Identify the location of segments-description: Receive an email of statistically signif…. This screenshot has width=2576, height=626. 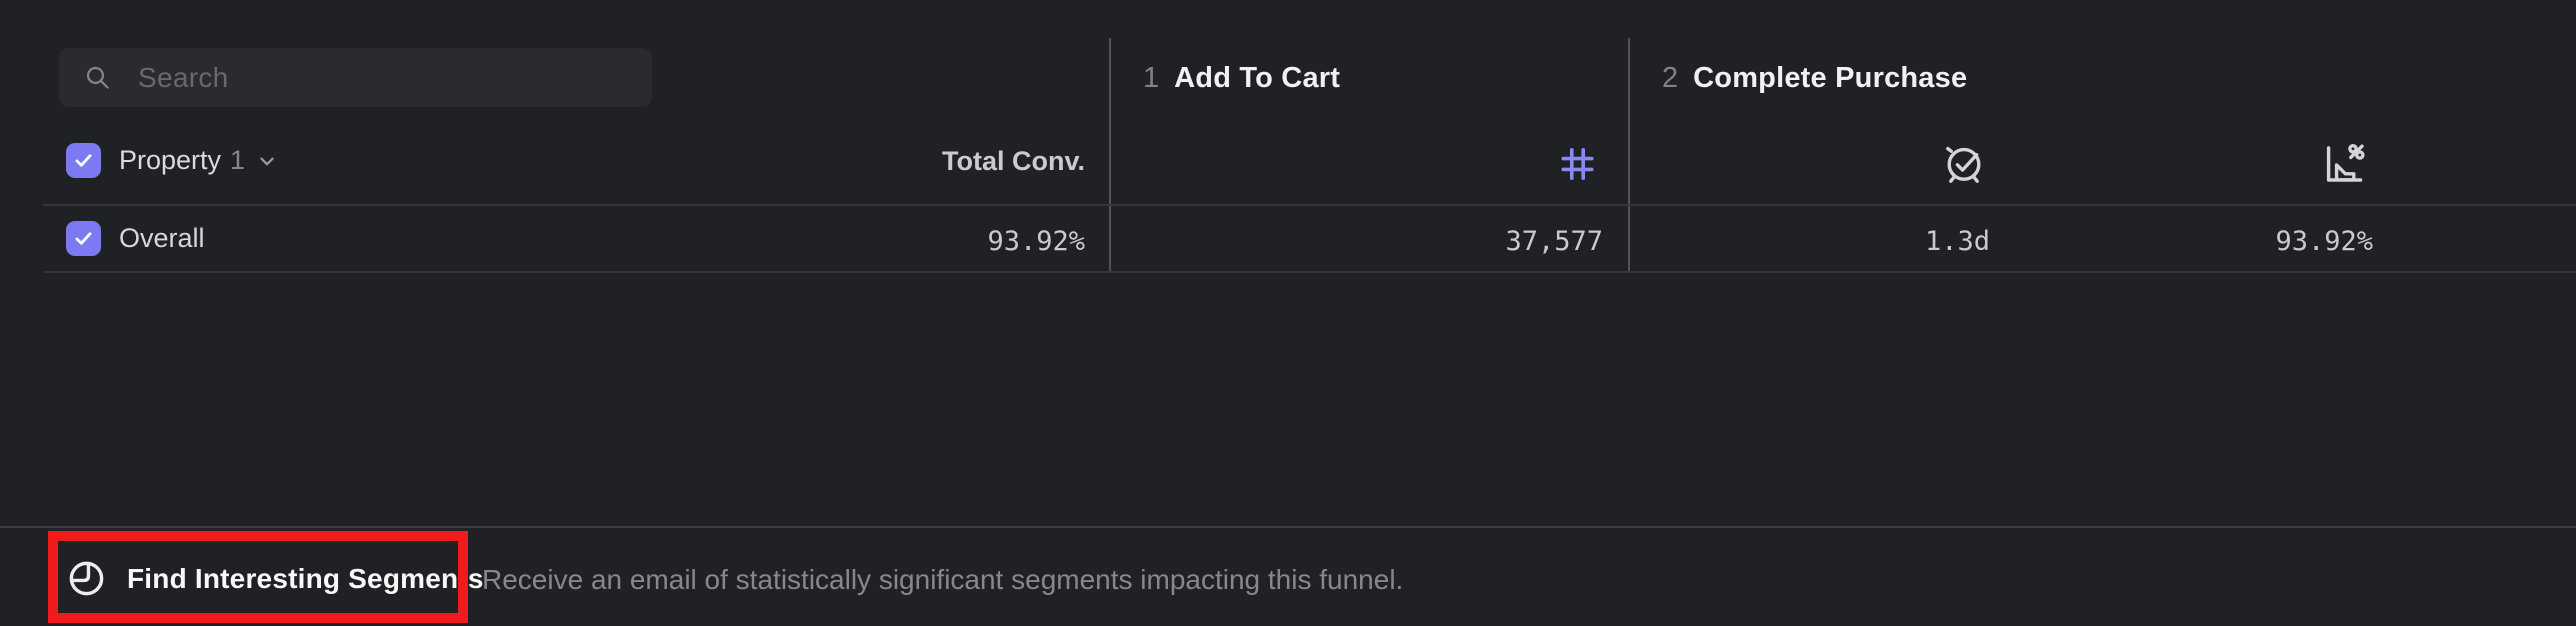
(943, 579).